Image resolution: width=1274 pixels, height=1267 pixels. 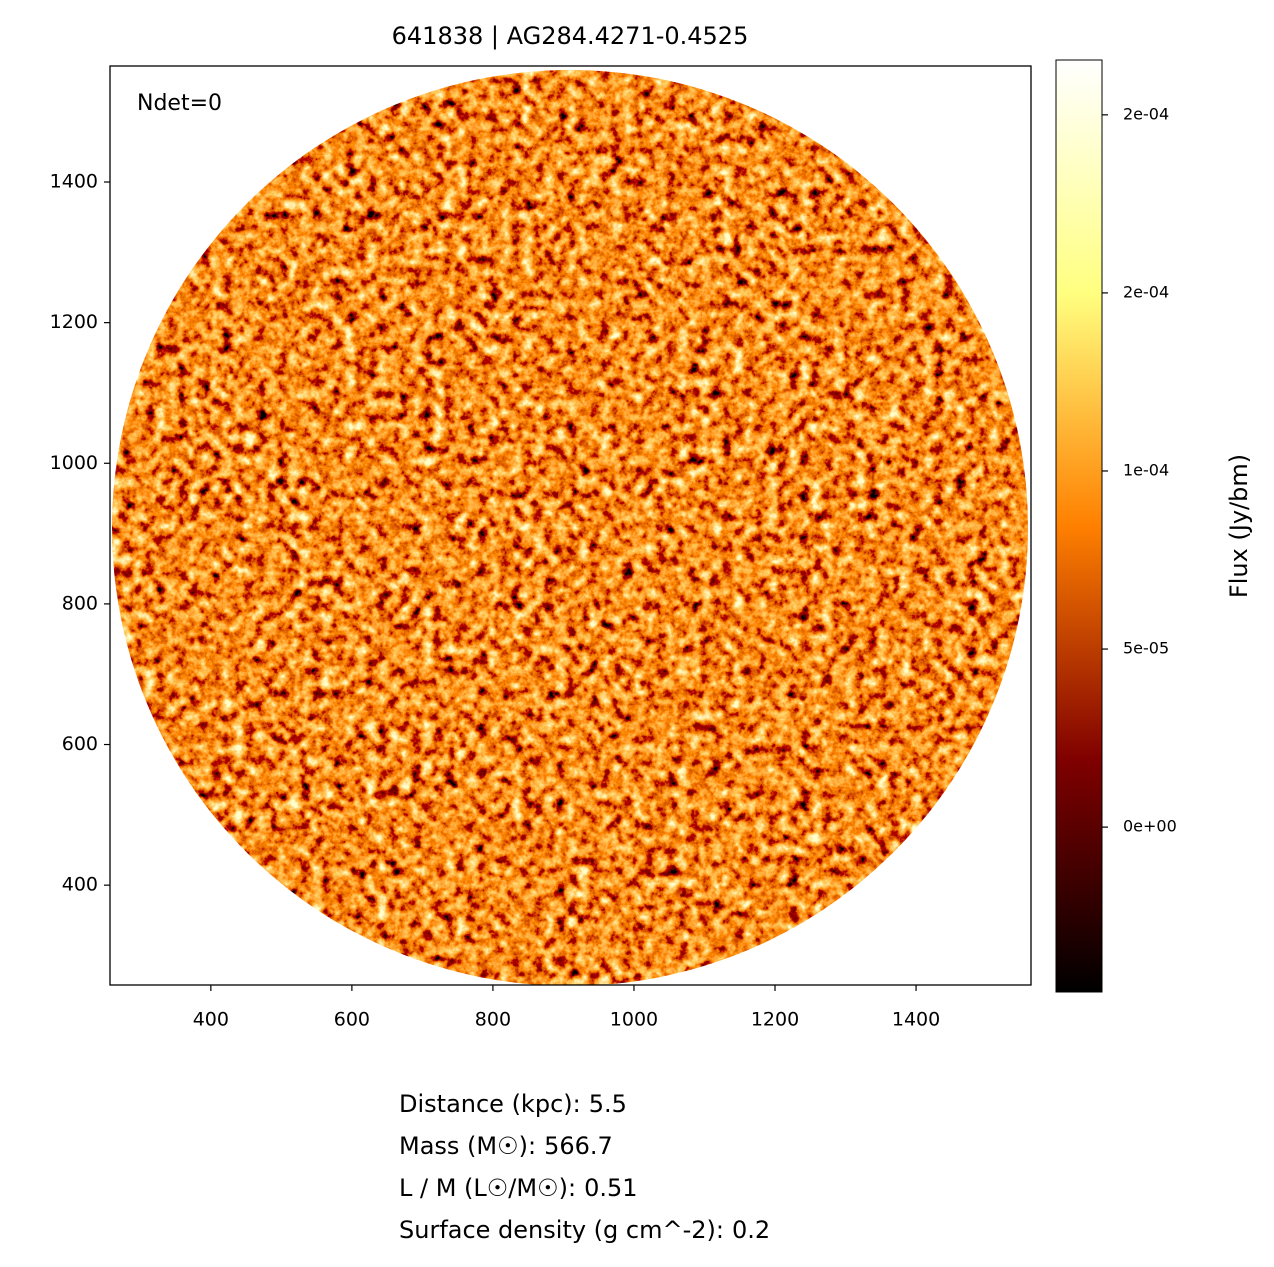 I want to click on info-line: Surface density (g cm^-2): 0.2, so click(x=584, y=1230).